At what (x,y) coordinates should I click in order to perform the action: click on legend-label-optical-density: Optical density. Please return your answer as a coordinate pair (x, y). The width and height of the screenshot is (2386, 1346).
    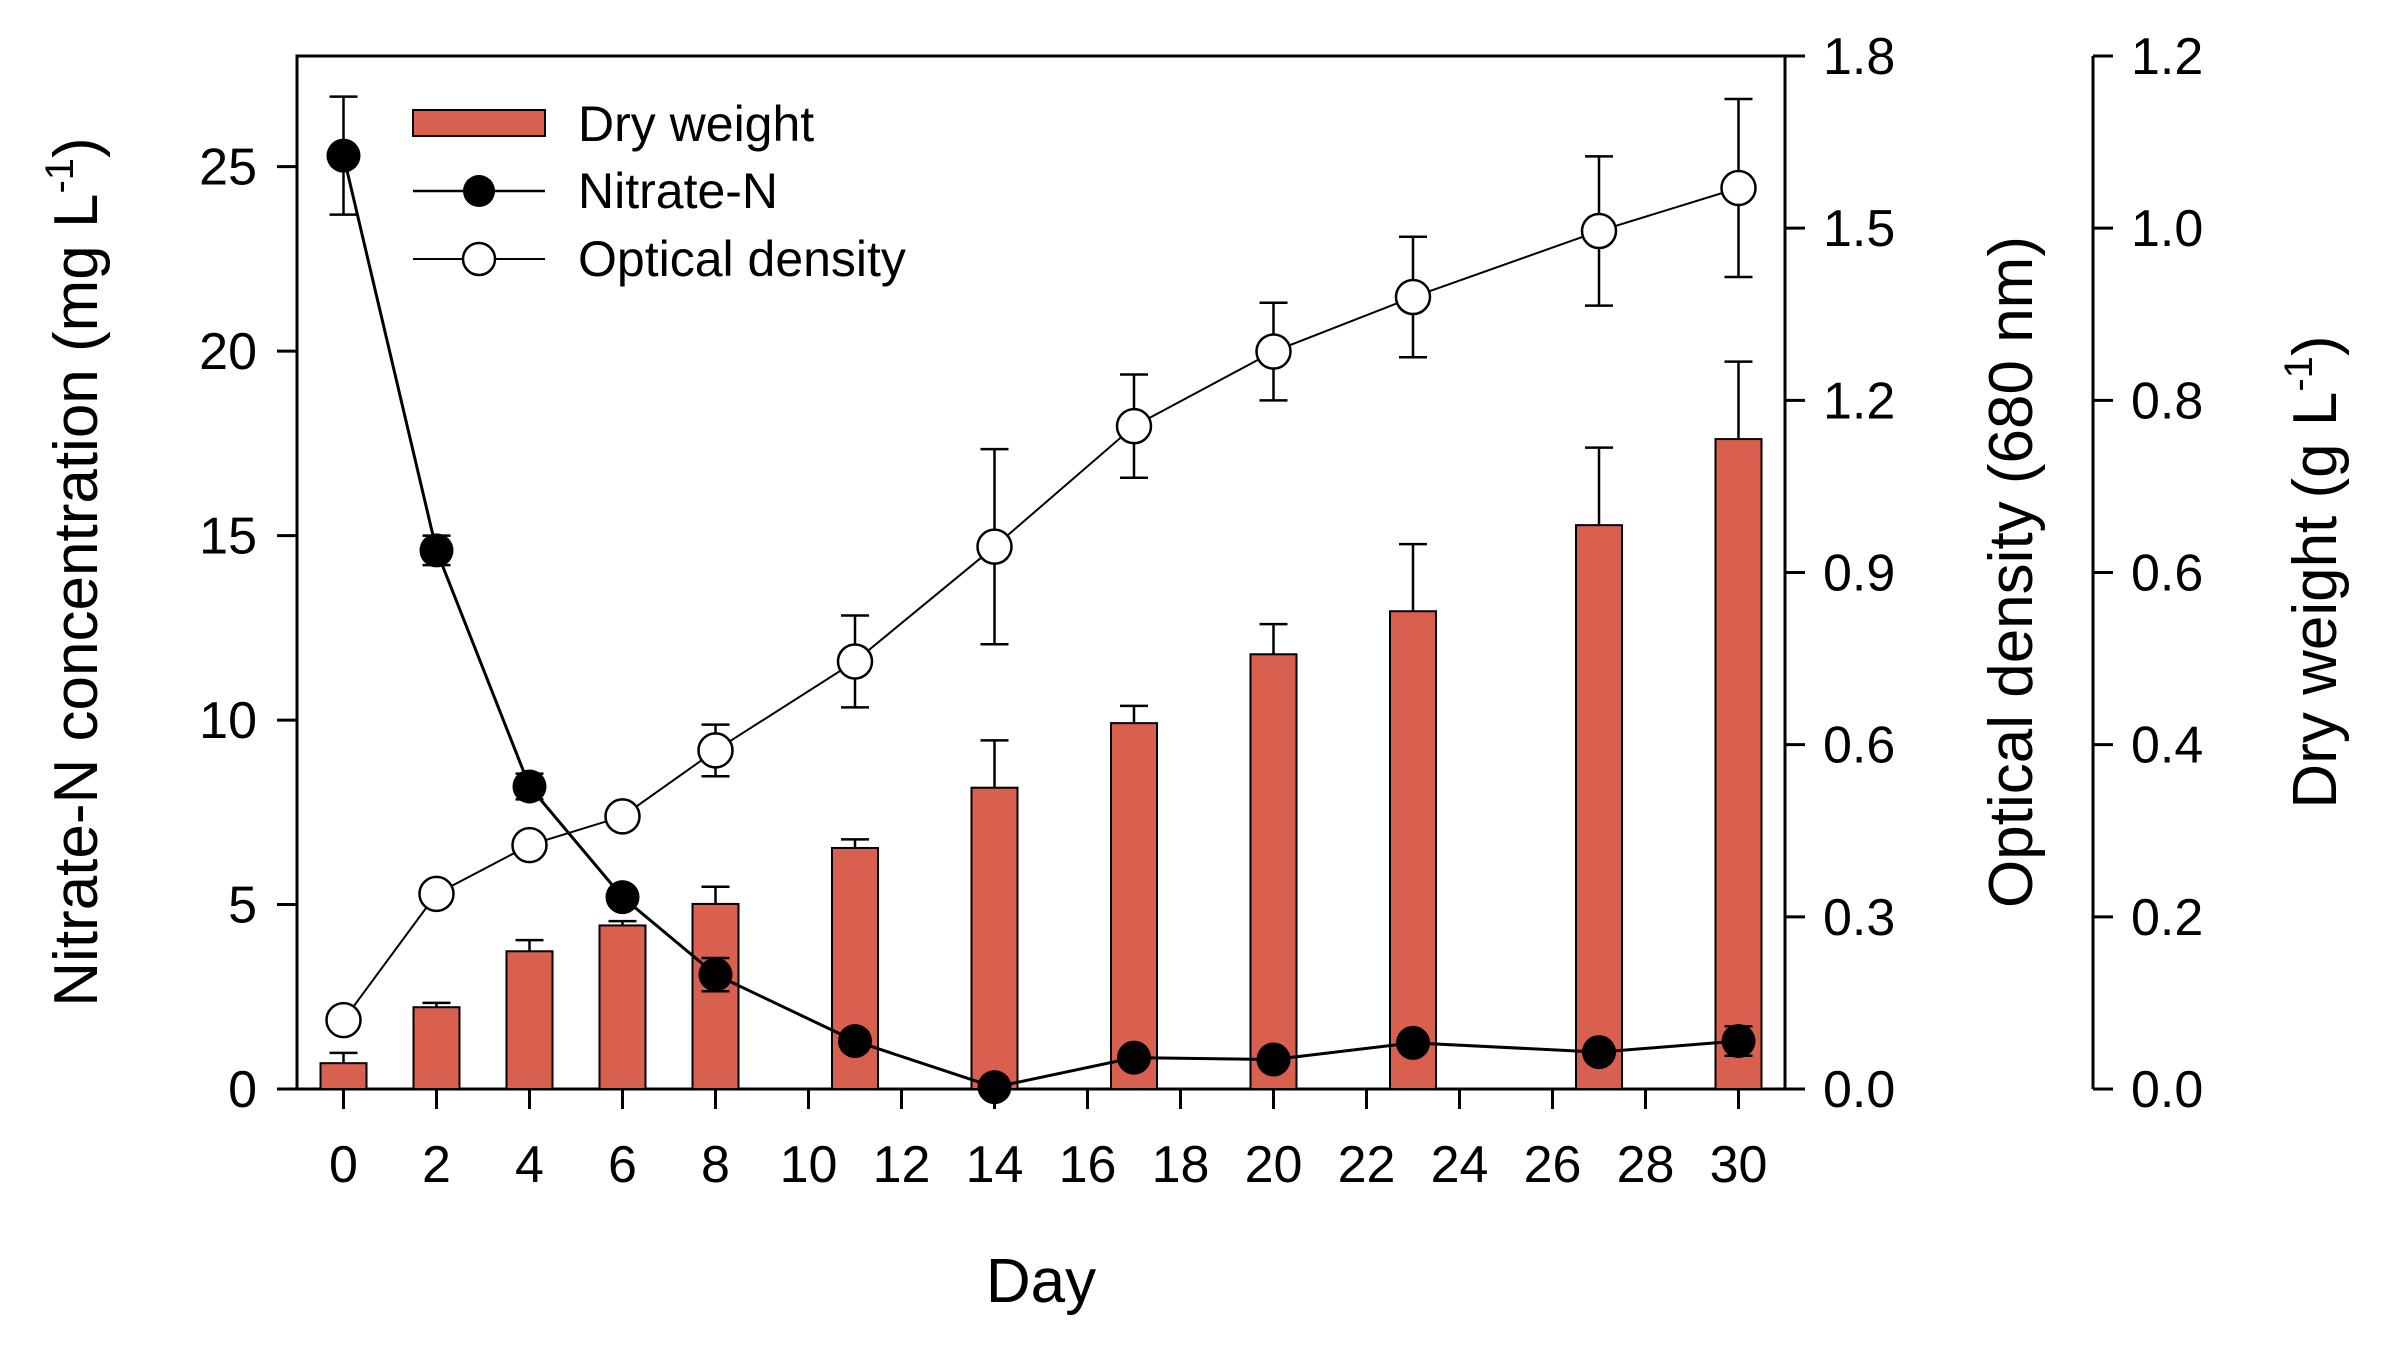
    Looking at the image, I should click on (742, 259).